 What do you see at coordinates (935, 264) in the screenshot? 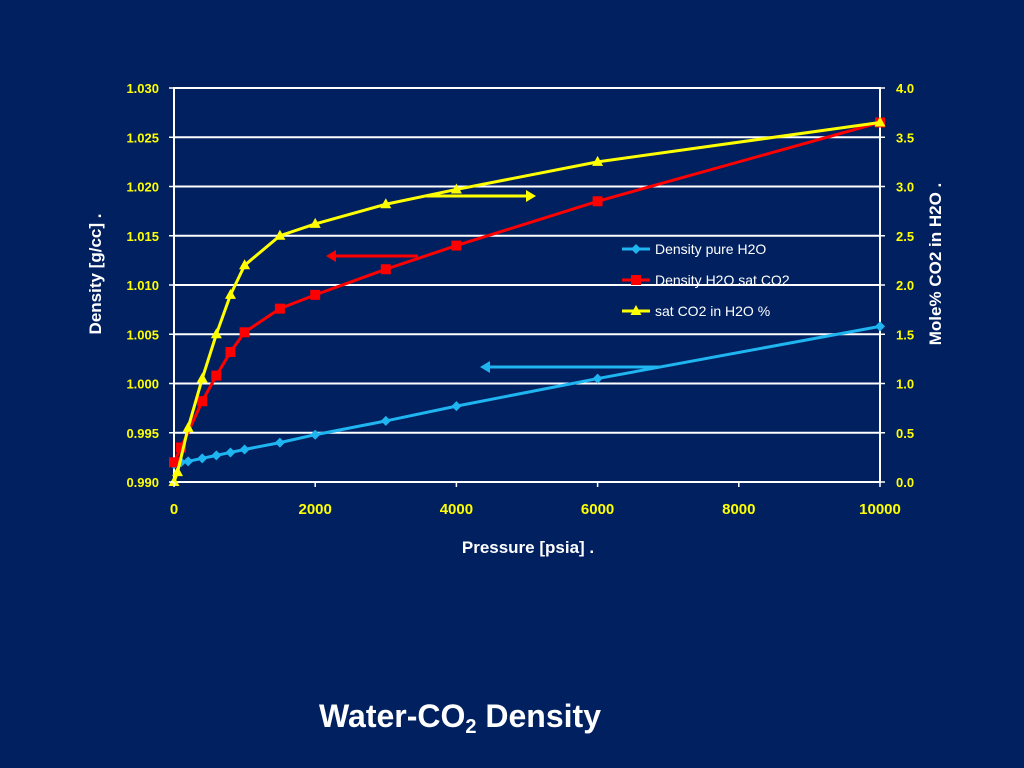
I see `y2-axis-label: Mole% CO2 in H2O .` at bounding box center [935, 264].